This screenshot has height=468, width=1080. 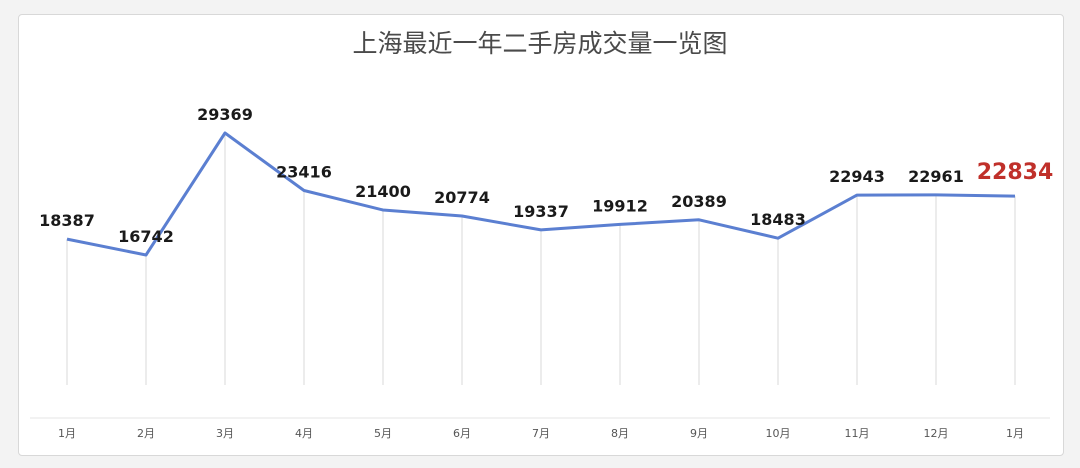 I want to click on x-tick-label-6: 7月, so click(x=541, y=433).